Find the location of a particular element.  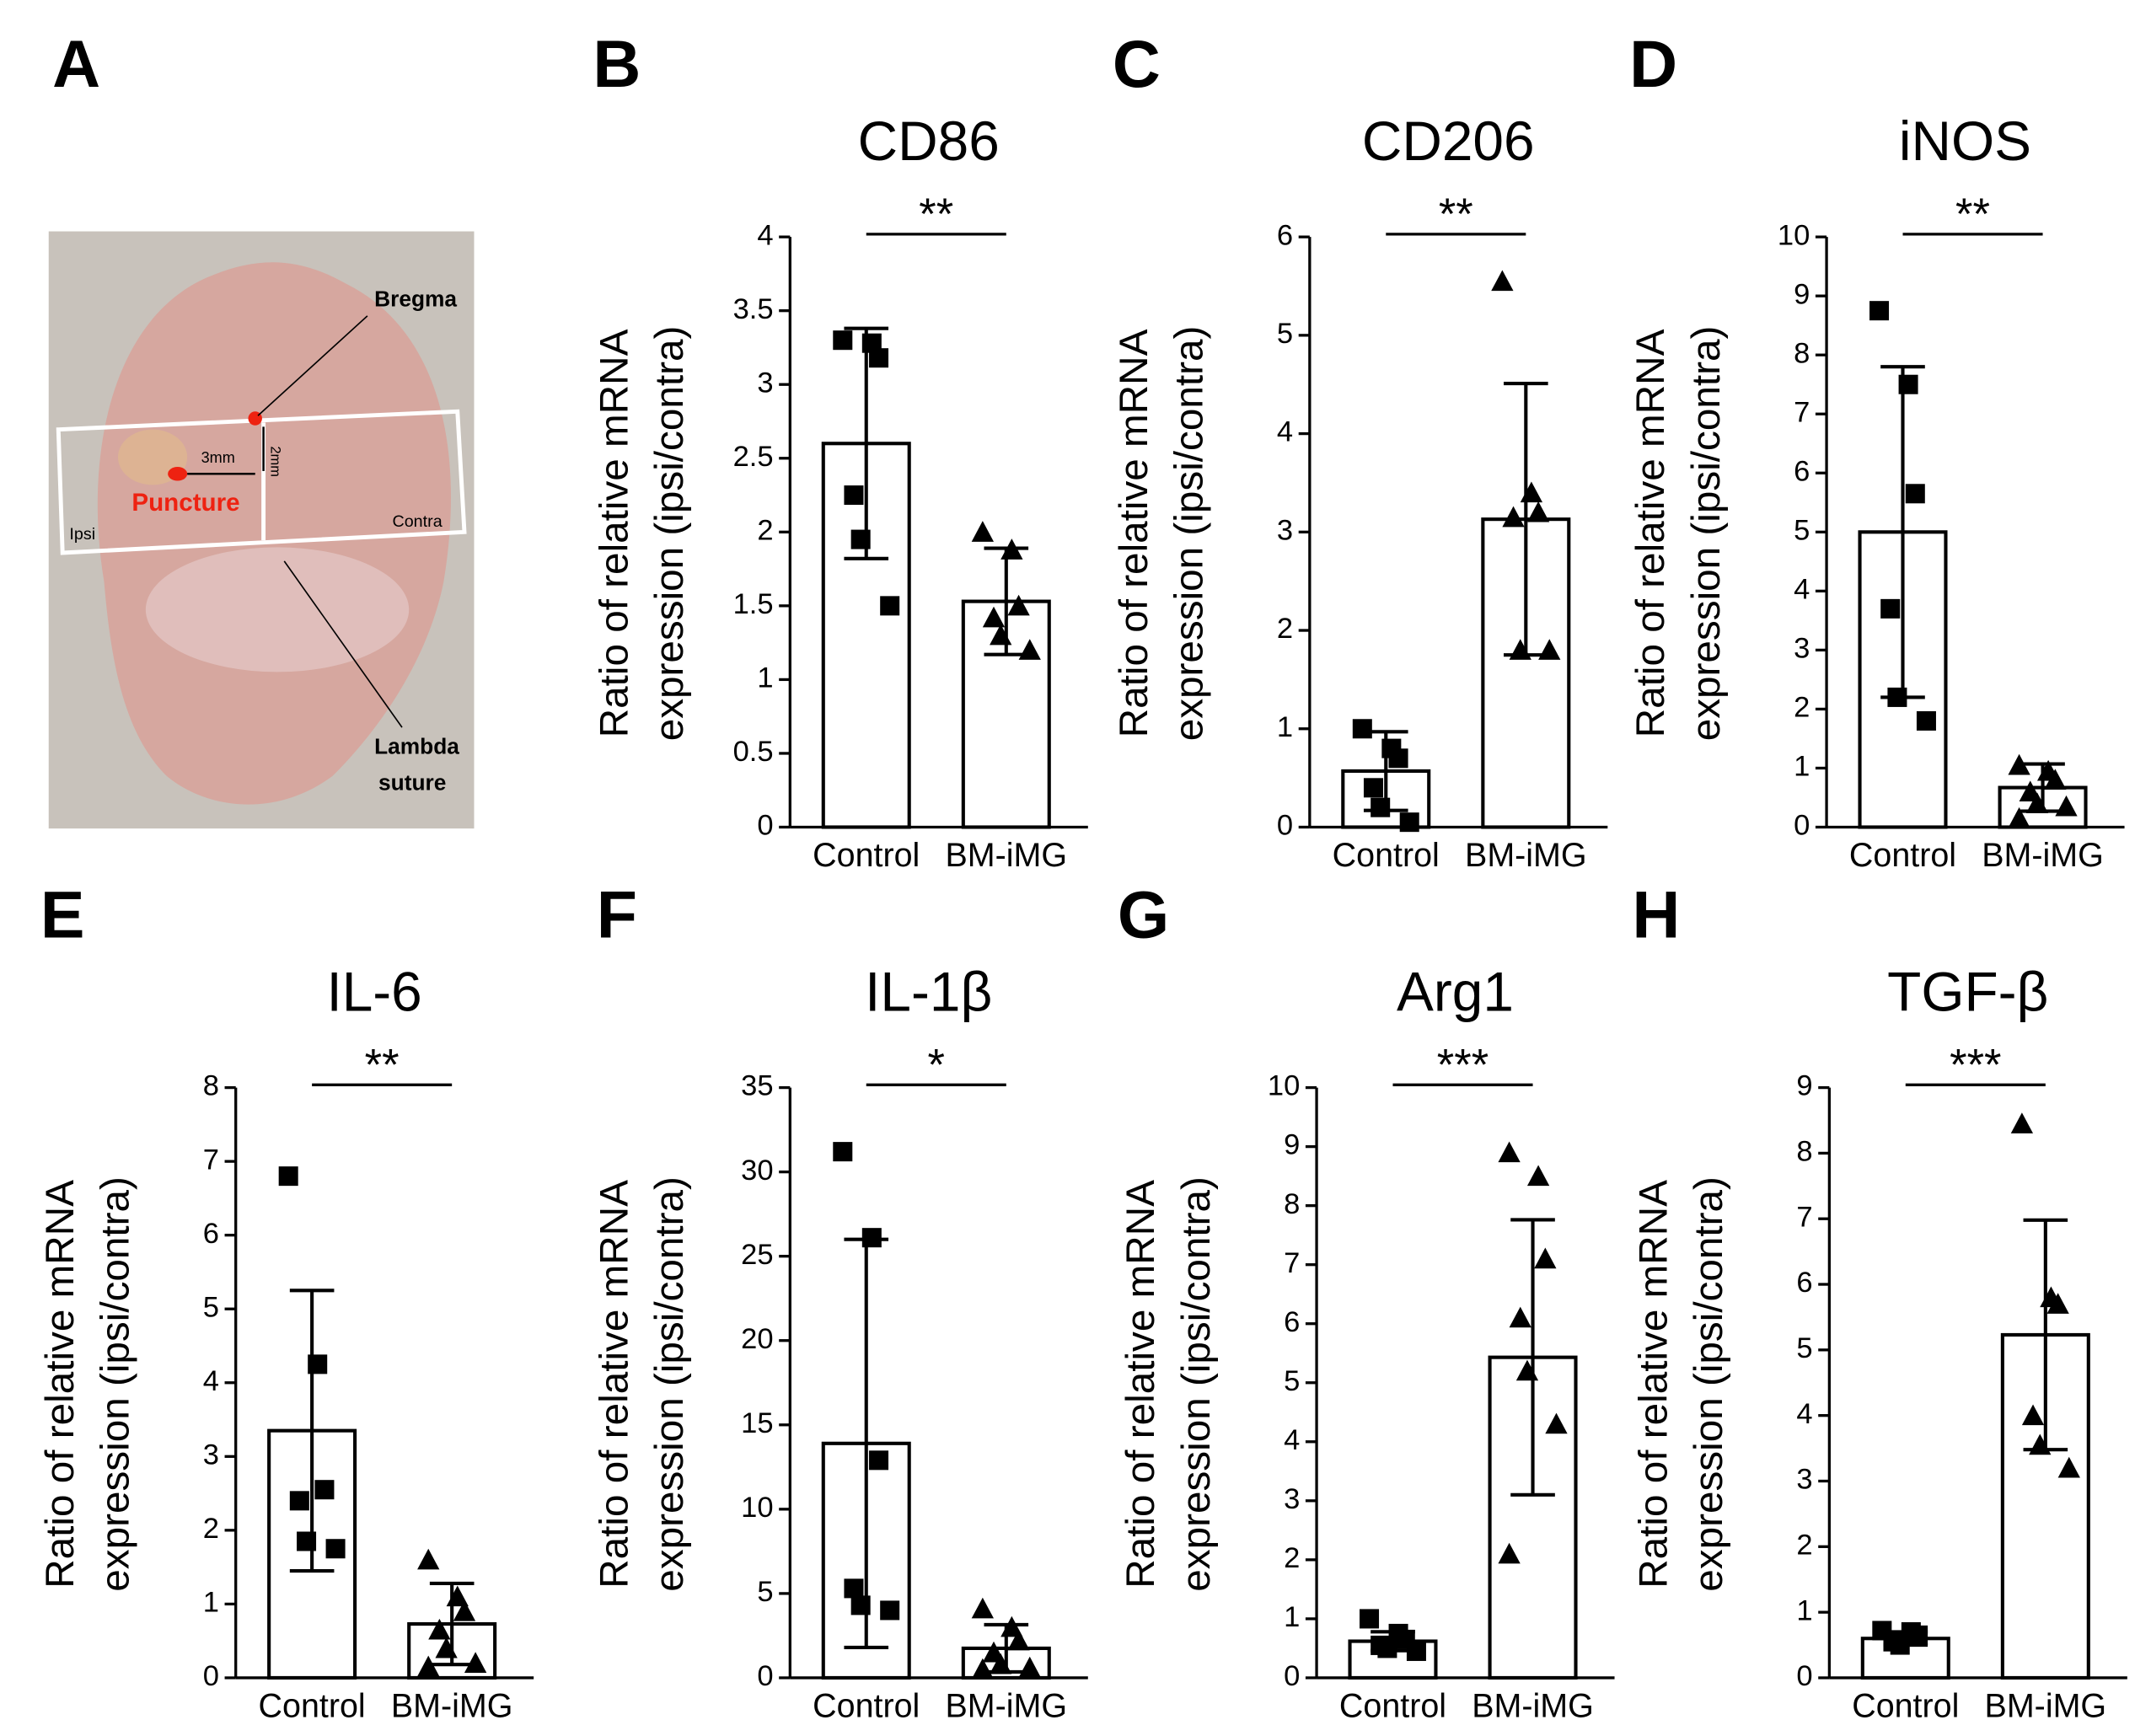

panel-letter: D is located at coordinates (1653, 64).